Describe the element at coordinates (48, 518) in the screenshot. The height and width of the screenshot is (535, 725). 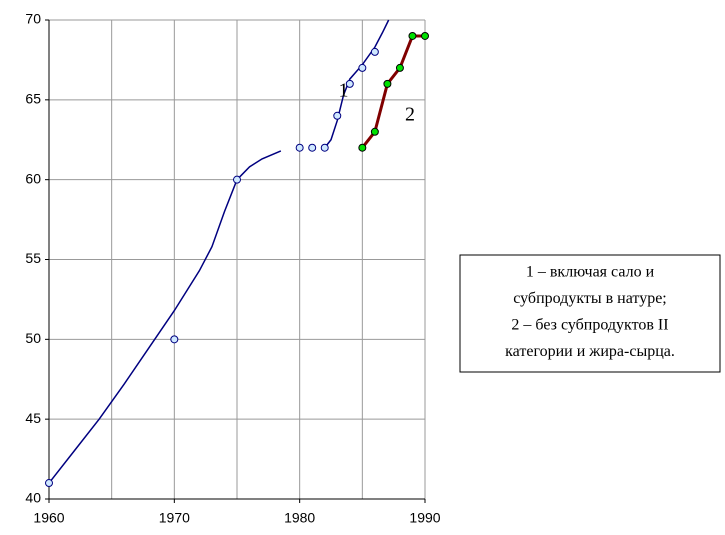
I see `x-tick-label: 1960` at that location.